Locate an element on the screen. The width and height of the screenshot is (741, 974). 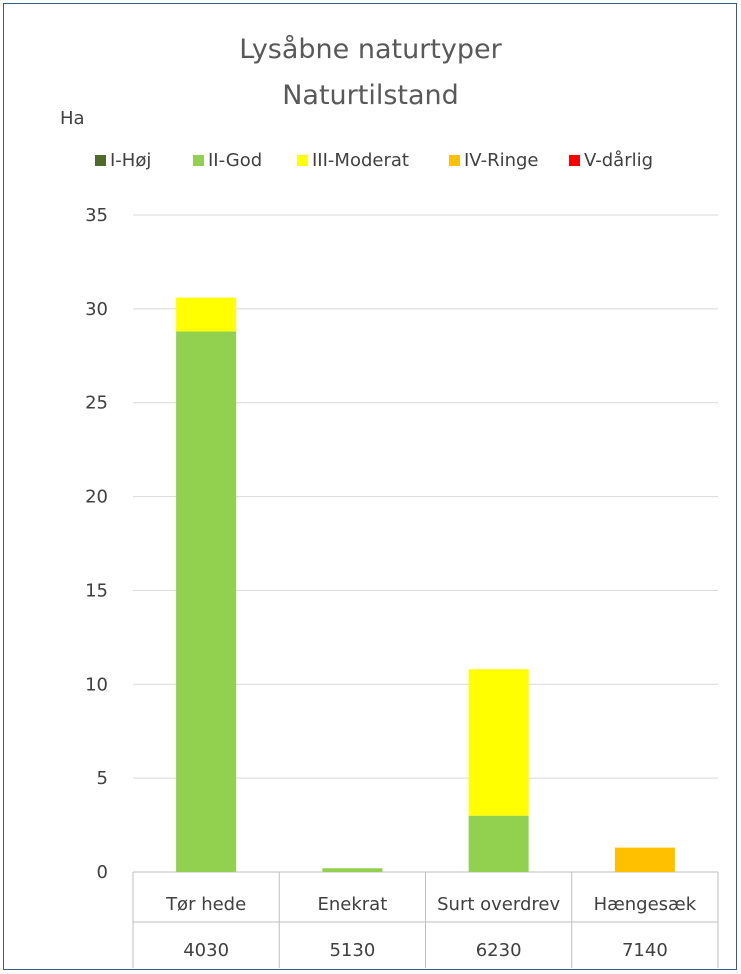
y-tick-label: 20 is located at coordinates (96, 497).